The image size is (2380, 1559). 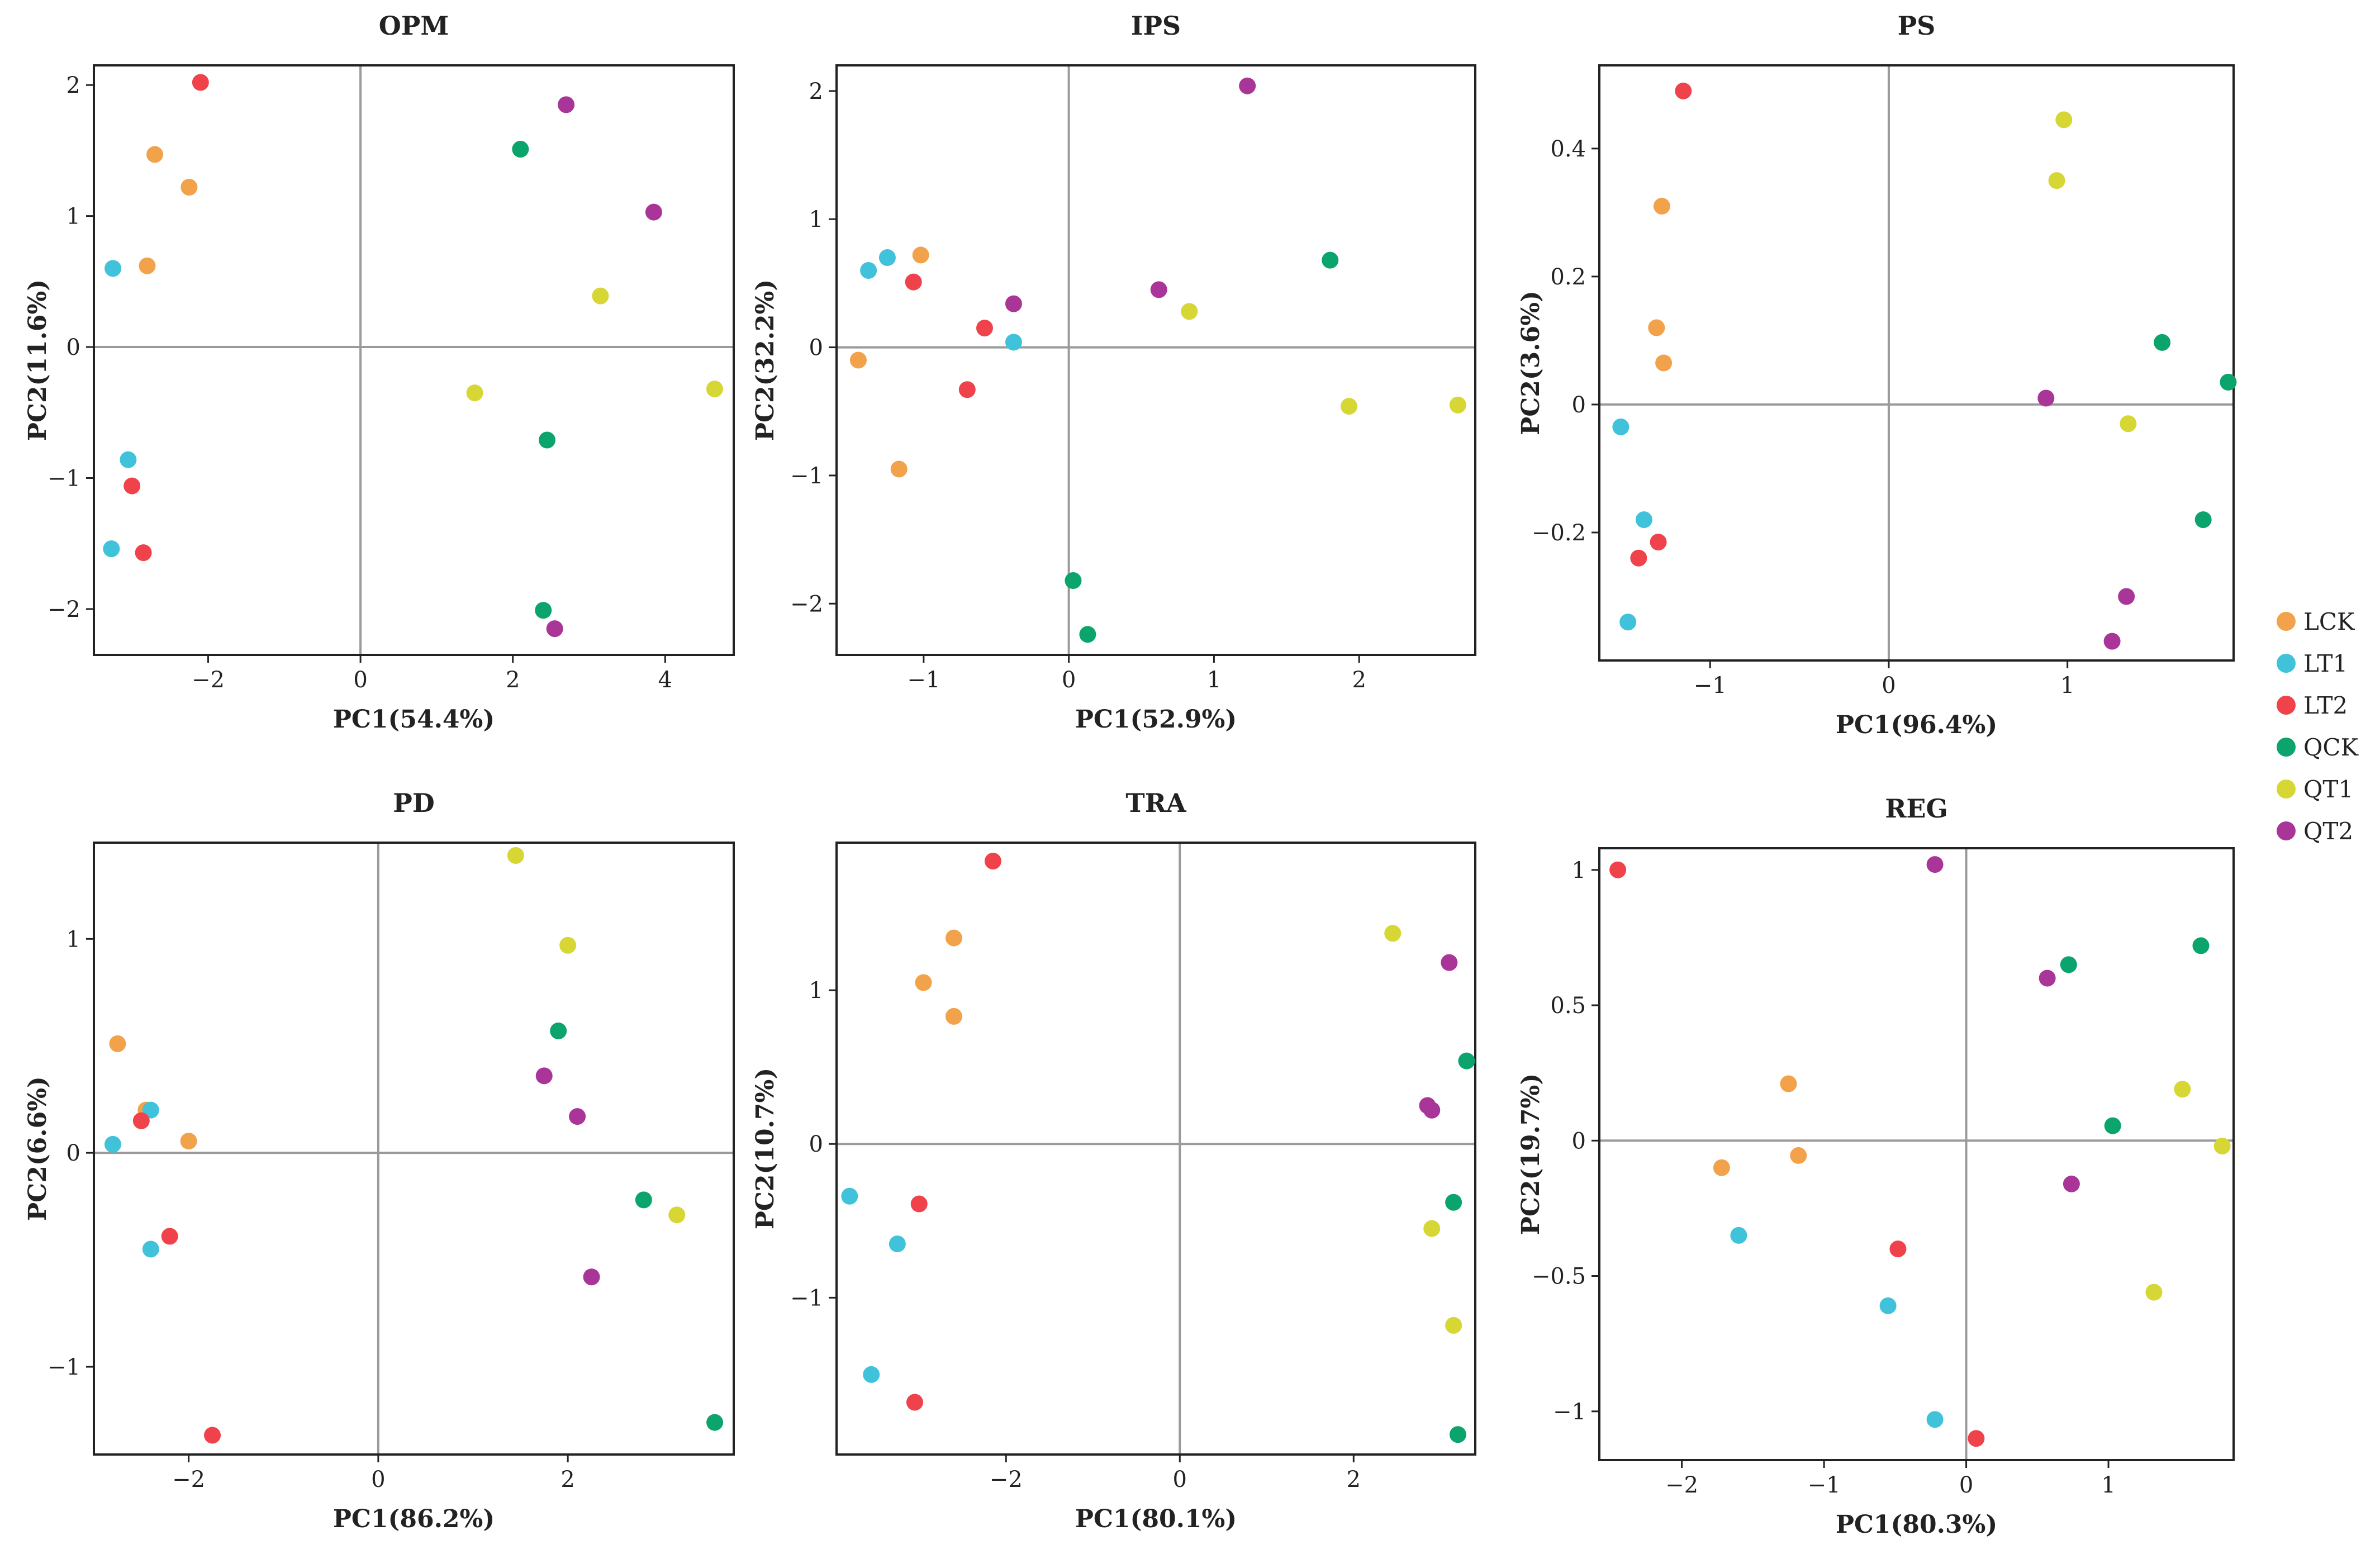 What do you see at coordinates (1156, 1519) in the screenshot?
I see `x-axis-label: PC1(80.1%)` at bounding box center [1156, 1519].